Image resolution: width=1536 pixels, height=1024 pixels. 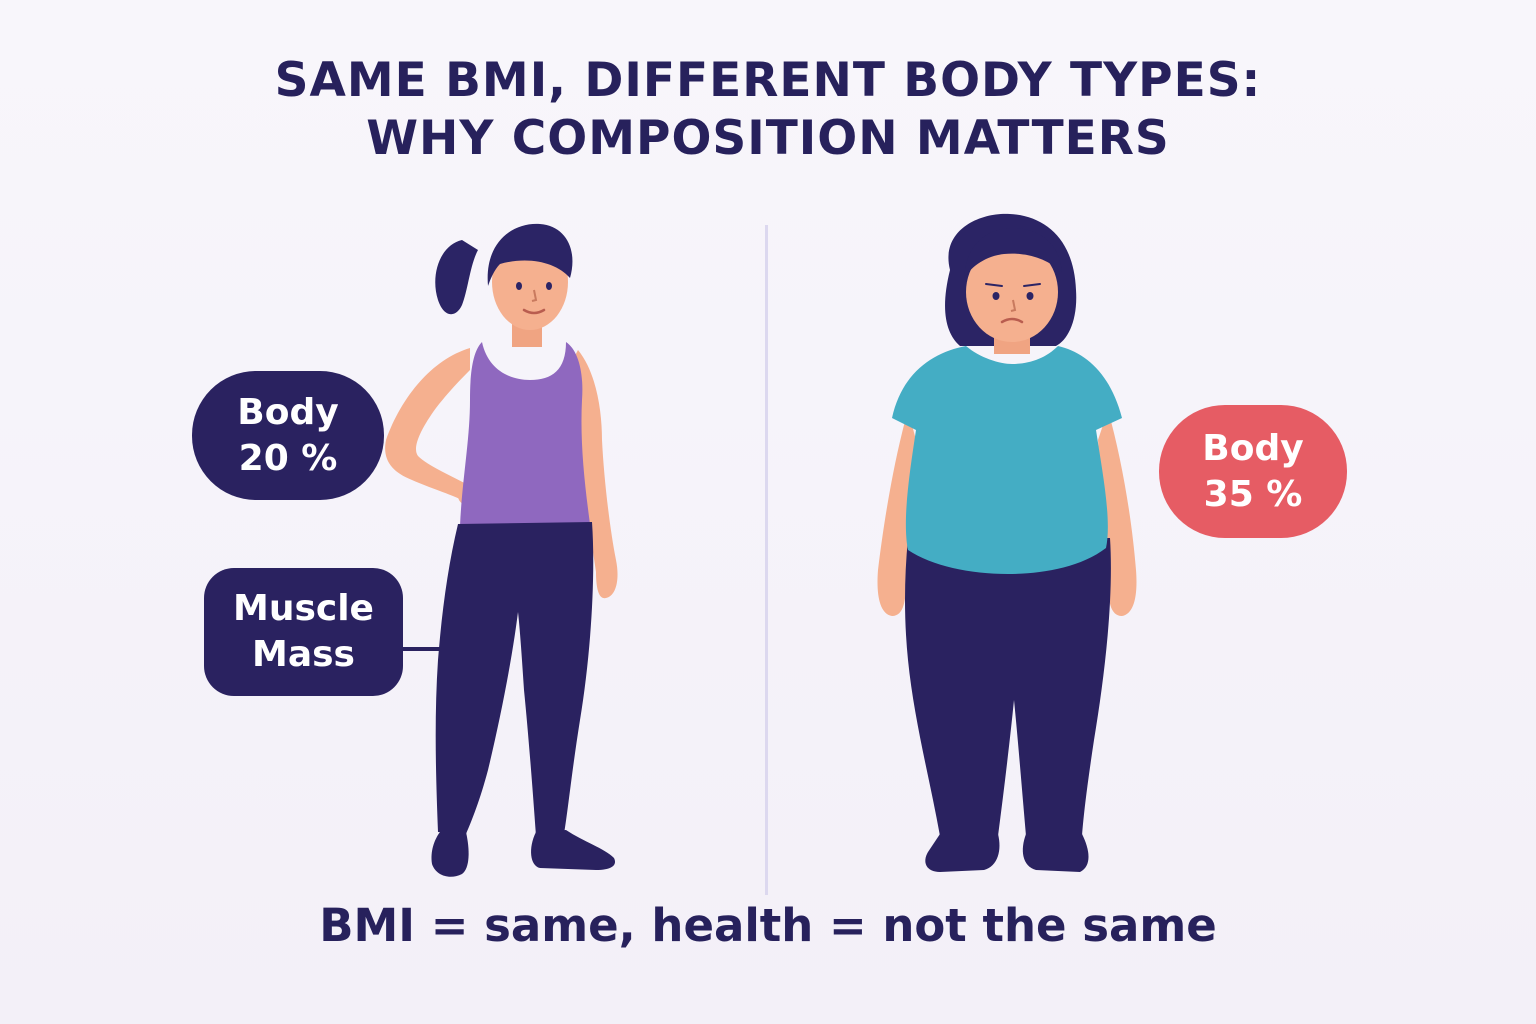 What do you see at coordinates (1008, 687) in the screenshot?
I see `navy-pants` at bounding box center [1008, 687].